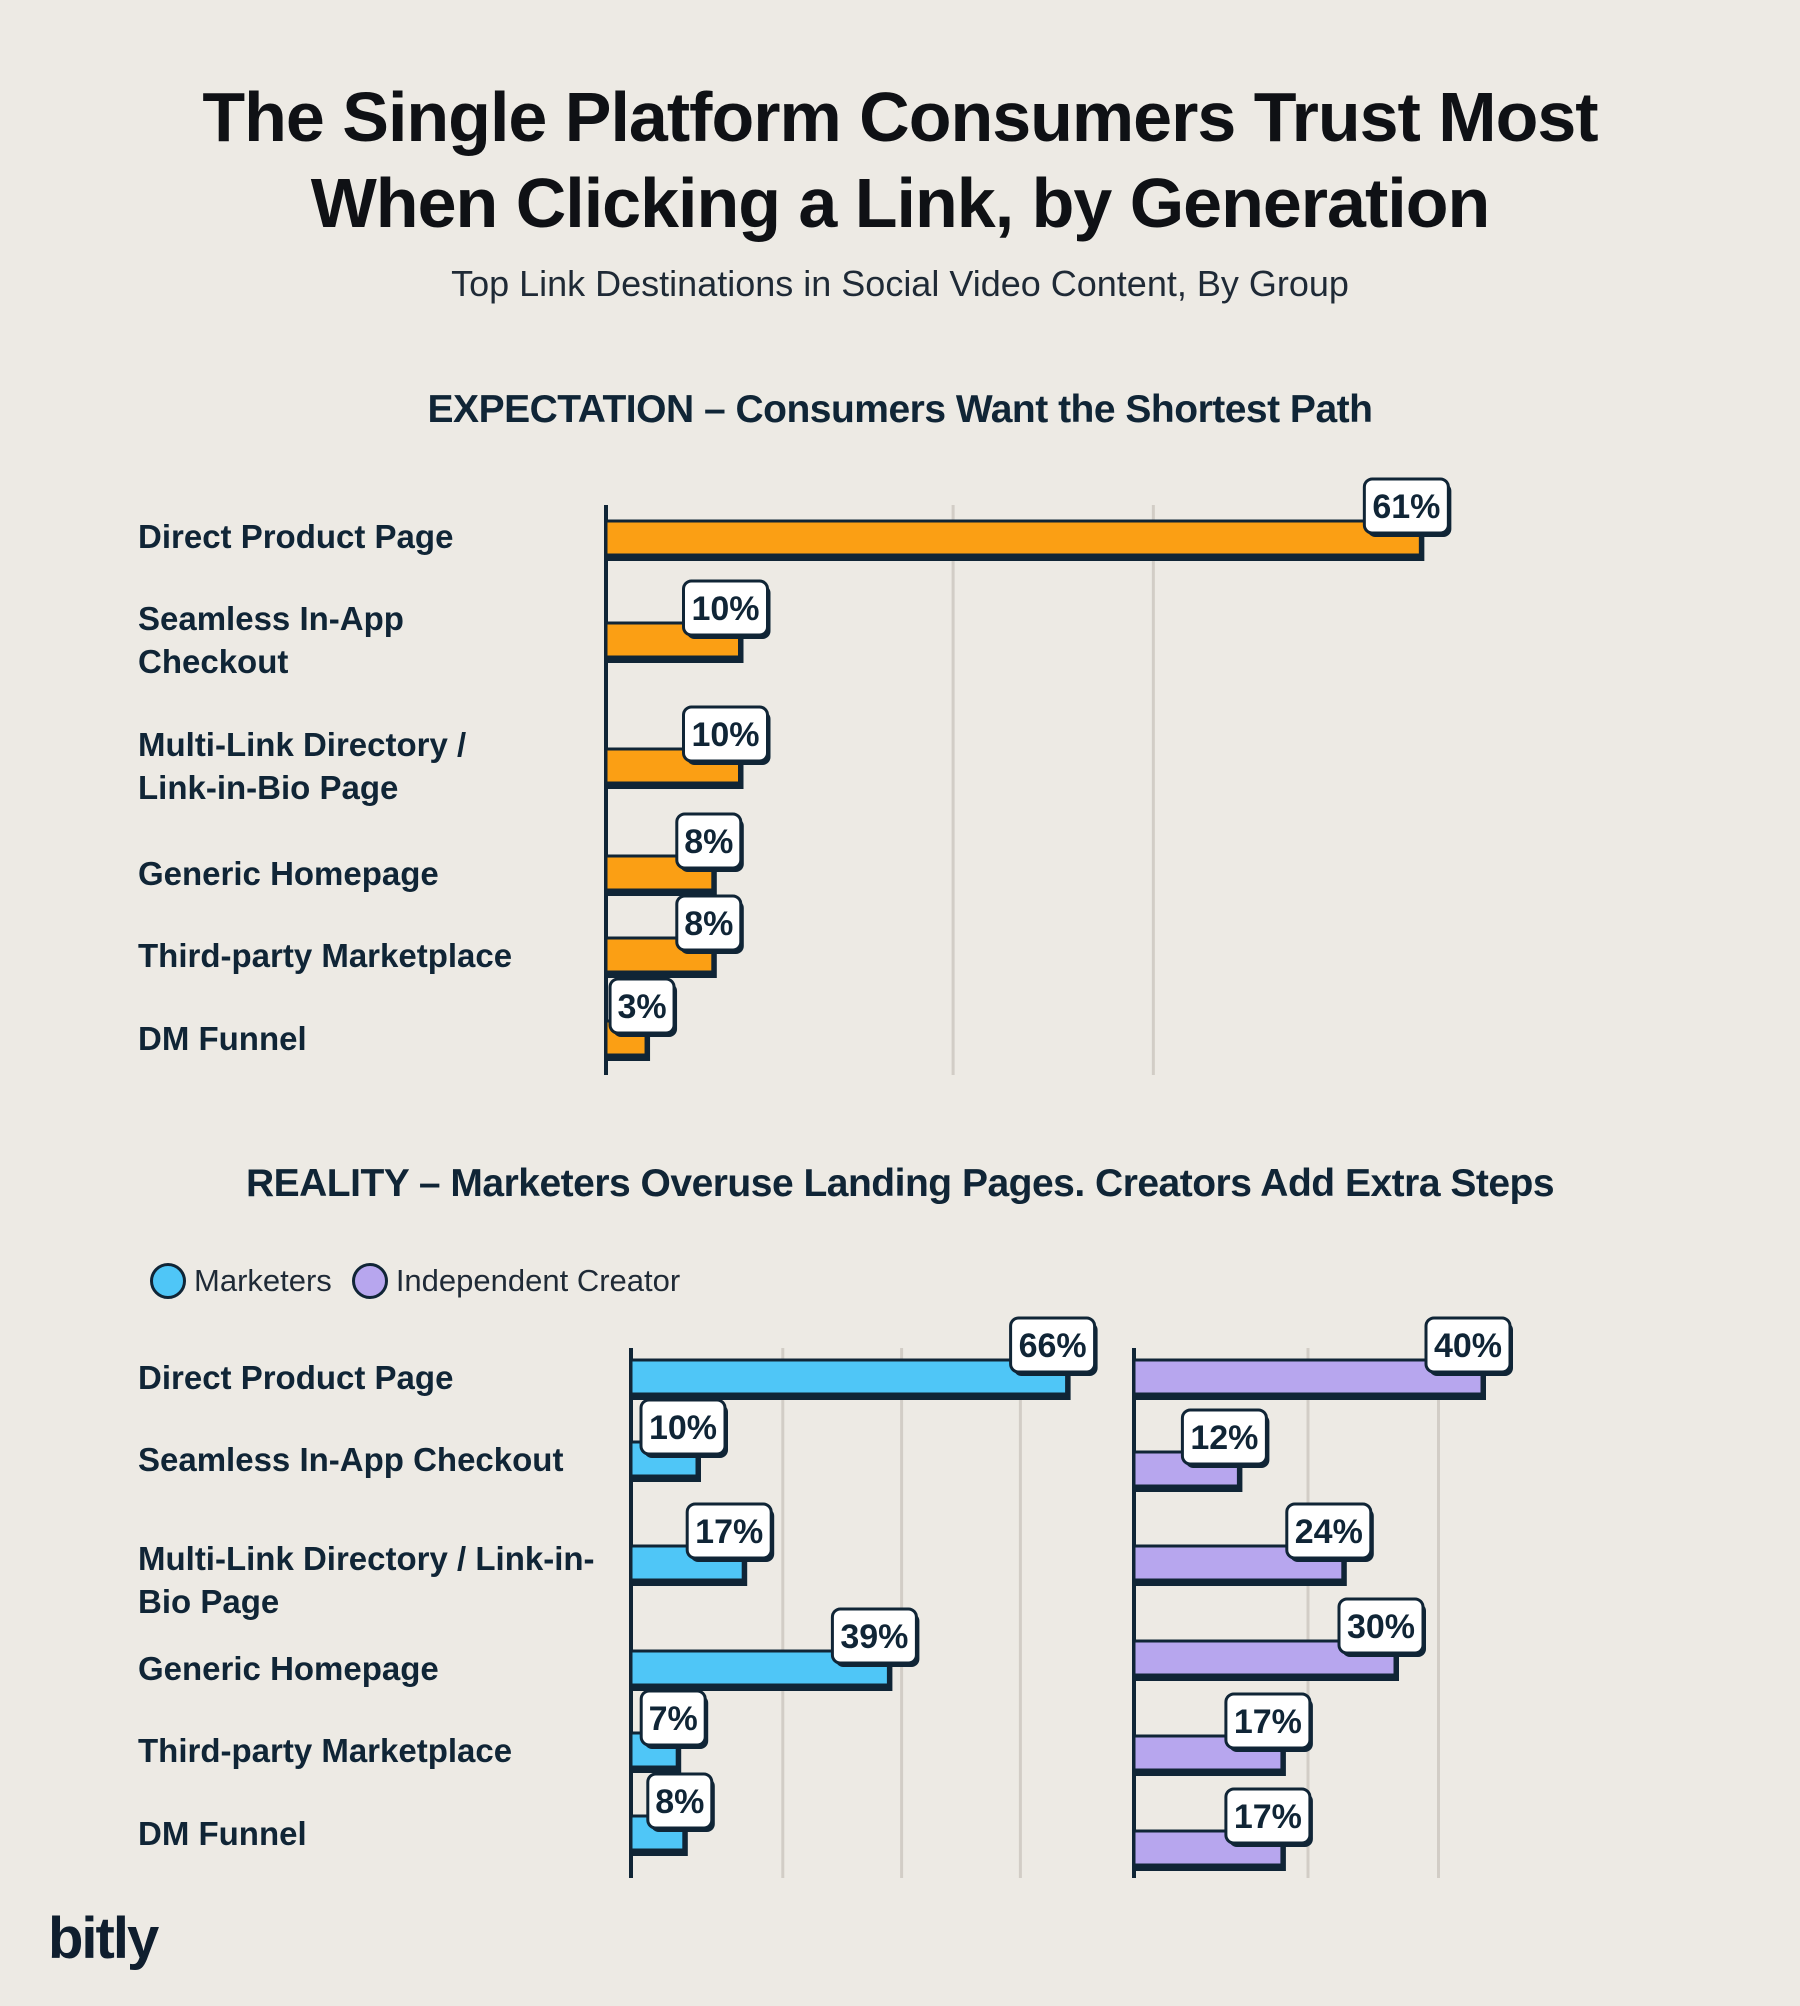 This screenshot has width=1800, height=2006. I want to click on reality-category-label: Third-party Marketplace, so click(325, 1750).